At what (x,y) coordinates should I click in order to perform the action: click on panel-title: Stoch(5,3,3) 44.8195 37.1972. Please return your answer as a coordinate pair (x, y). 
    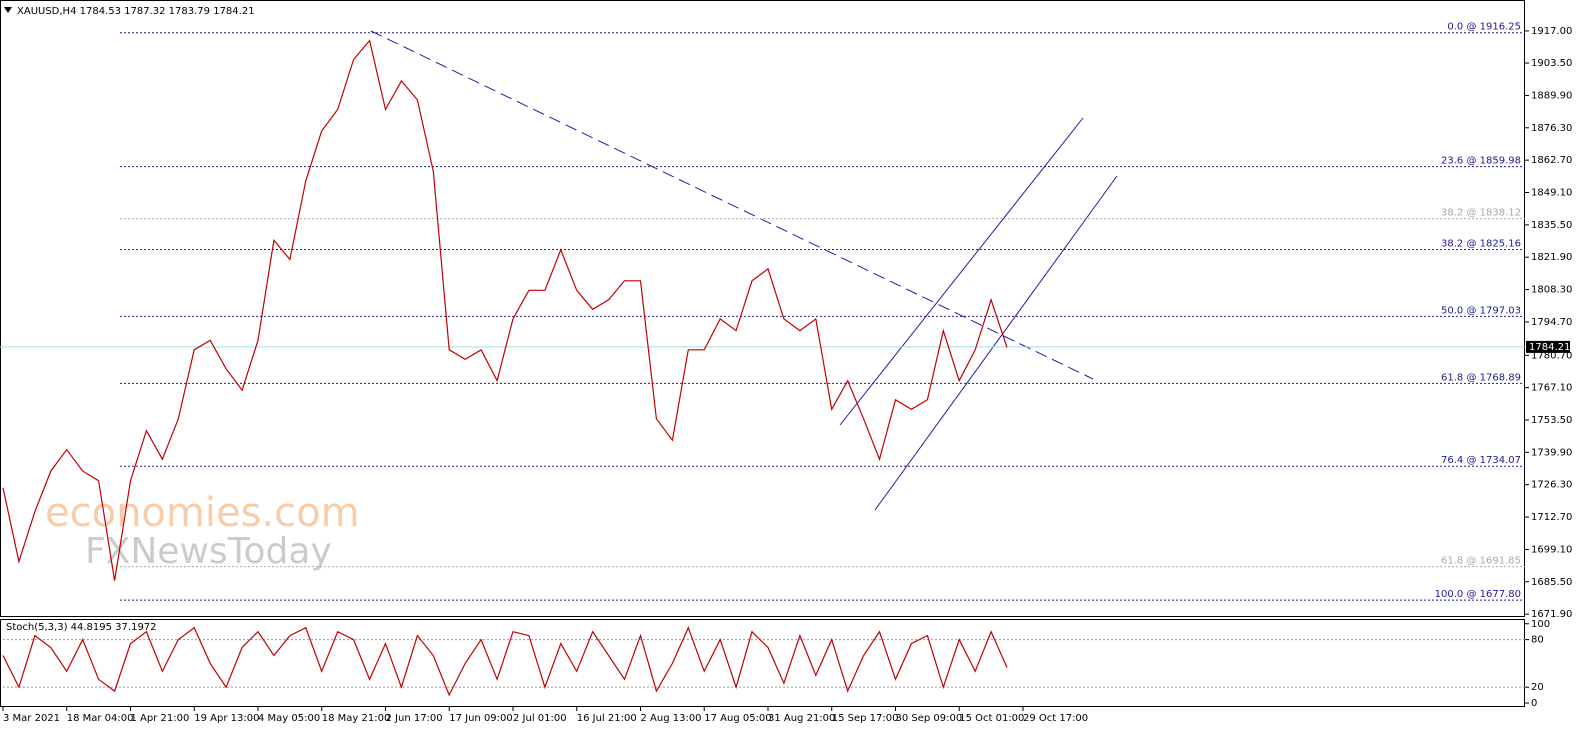
    Looking at the image, I should click on (81, 627).